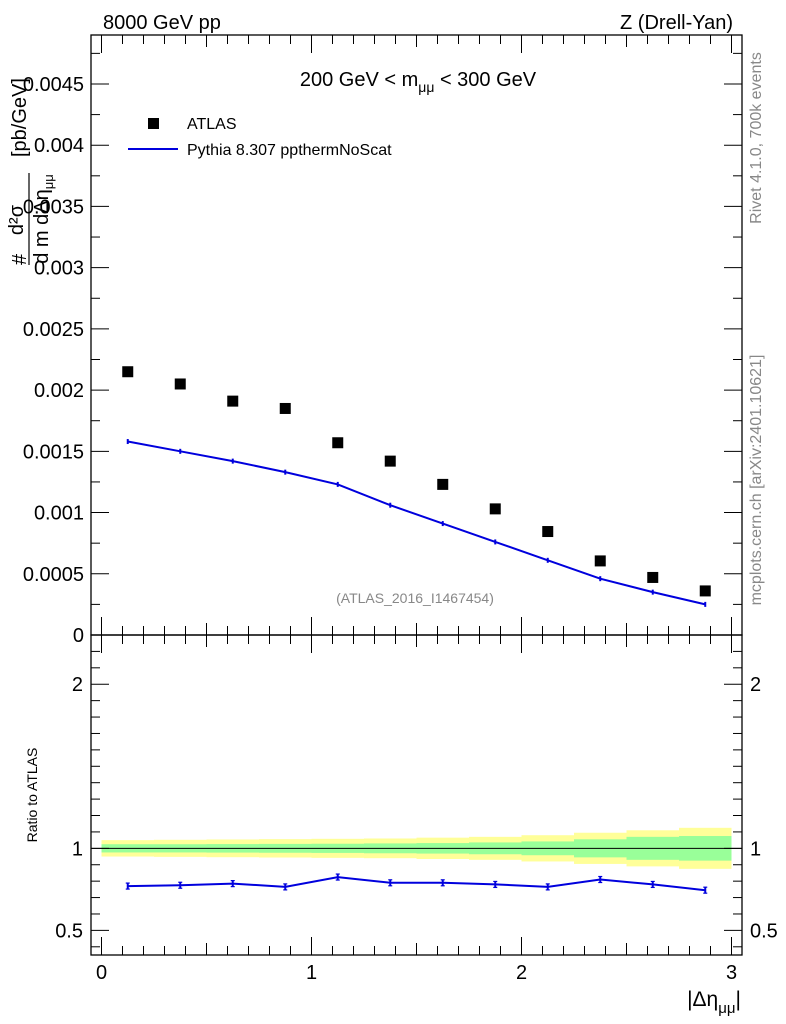 The width and height of the screenshot is (786, 1024). I want to click on ratio-ytick-label-right: 1, so click(755, 849).